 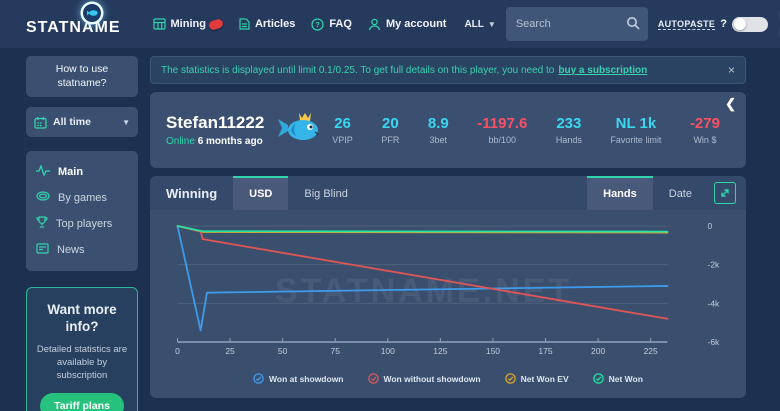 What do you see at coordinates (730, 103) in the screenshot?
I see `collapse-chevron-icon: ❮` at bounding box center [730, 103].